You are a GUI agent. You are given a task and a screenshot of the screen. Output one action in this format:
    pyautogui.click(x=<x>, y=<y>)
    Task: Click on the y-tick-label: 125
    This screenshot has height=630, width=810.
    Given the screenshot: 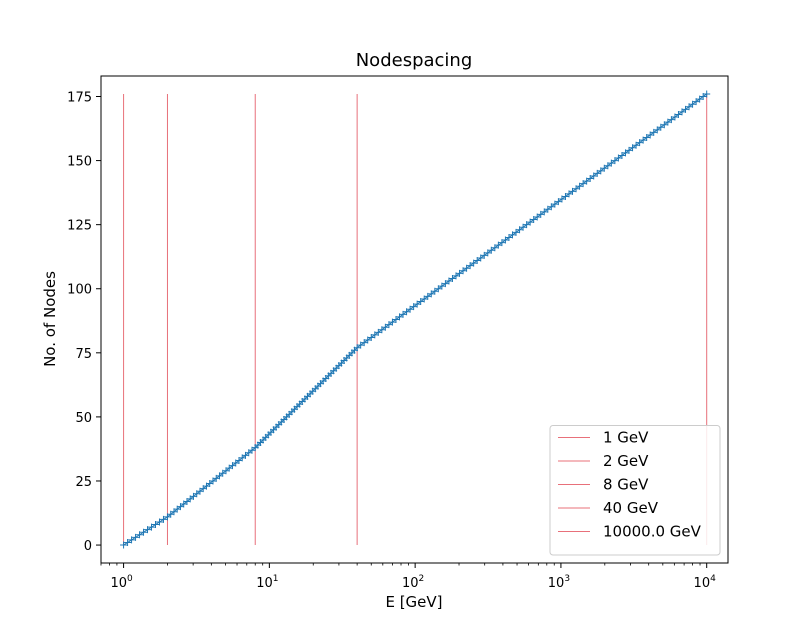 What is the action you would take?
    pyautogui.click(x=79, y=226)
    